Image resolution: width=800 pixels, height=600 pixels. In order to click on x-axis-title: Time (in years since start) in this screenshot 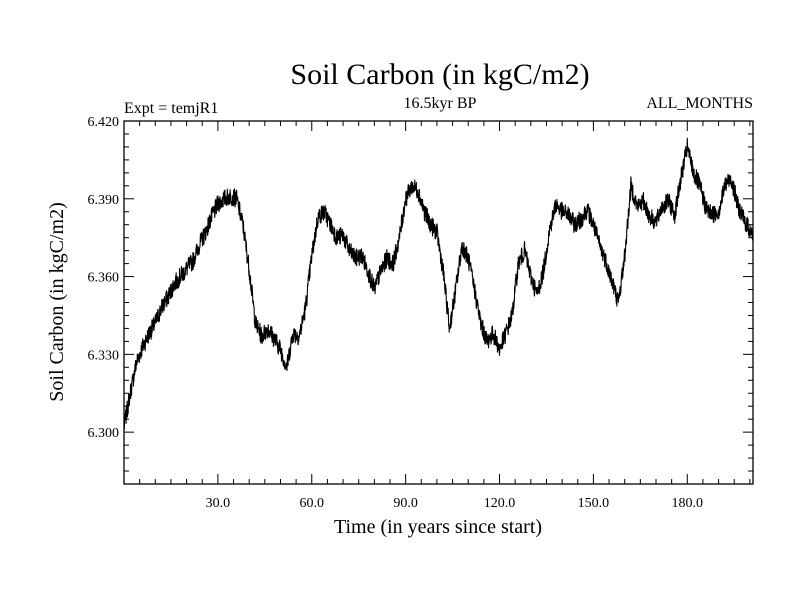, I will do `click(438, 527)`.